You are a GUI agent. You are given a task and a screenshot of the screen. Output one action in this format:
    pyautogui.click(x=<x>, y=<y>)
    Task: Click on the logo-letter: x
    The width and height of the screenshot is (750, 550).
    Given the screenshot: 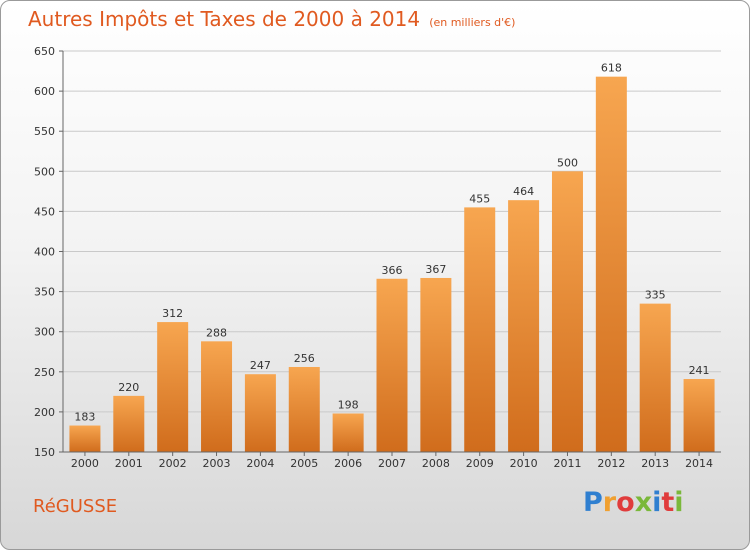 What is the action you would take?
    pyautogui.click(x=643, y=502)
    